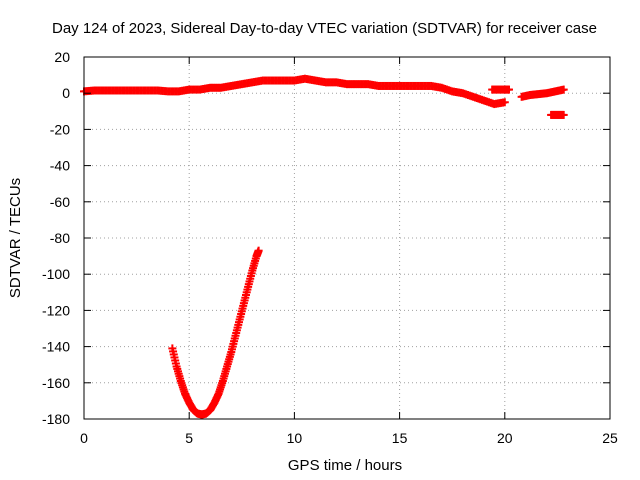 The height and width of the screenshot is (480, 640). Describe the element at coordinates (60, 202) in the screenshot. I see `y-tick-label: -60` at that location.